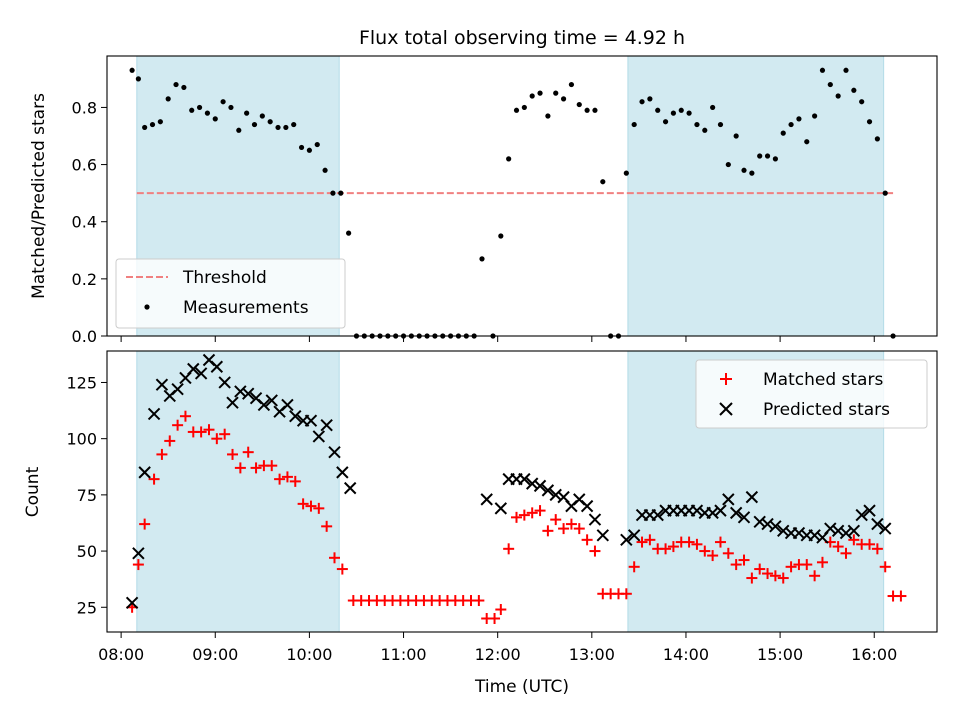  I want to click on y-tick-label: 100, so click(81, 439).